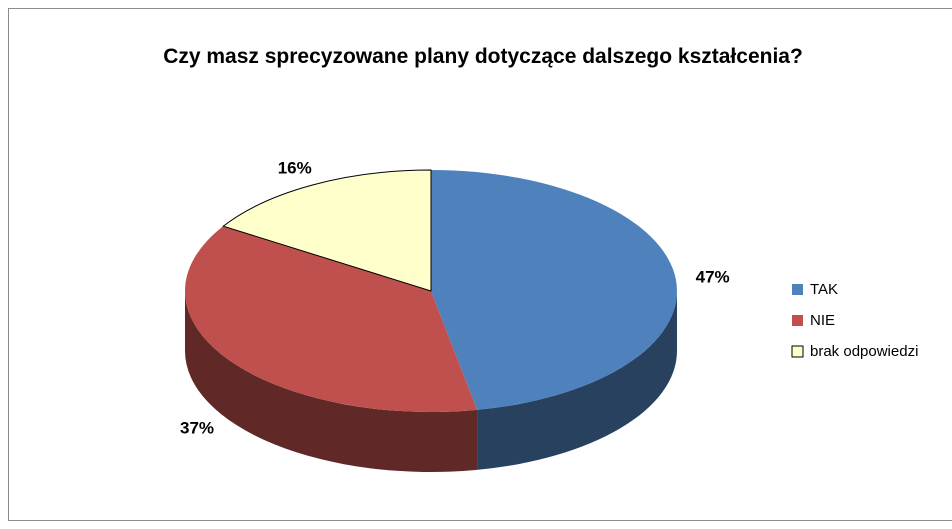  Describe the element at coordinates (713, 276) in the screenshot. I see `data-label: 47%` at that location.